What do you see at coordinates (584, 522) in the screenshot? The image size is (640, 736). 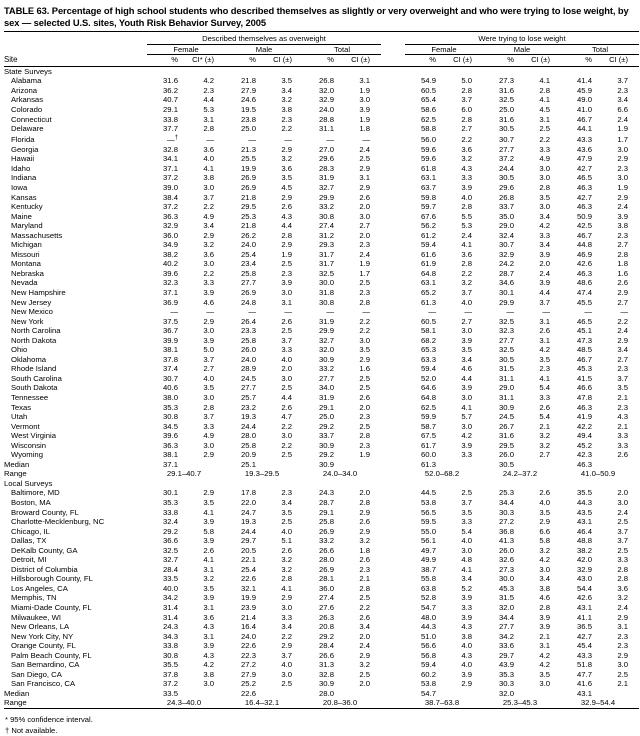 I see `cell-value: 43.1` at bounding box center [584, 522].